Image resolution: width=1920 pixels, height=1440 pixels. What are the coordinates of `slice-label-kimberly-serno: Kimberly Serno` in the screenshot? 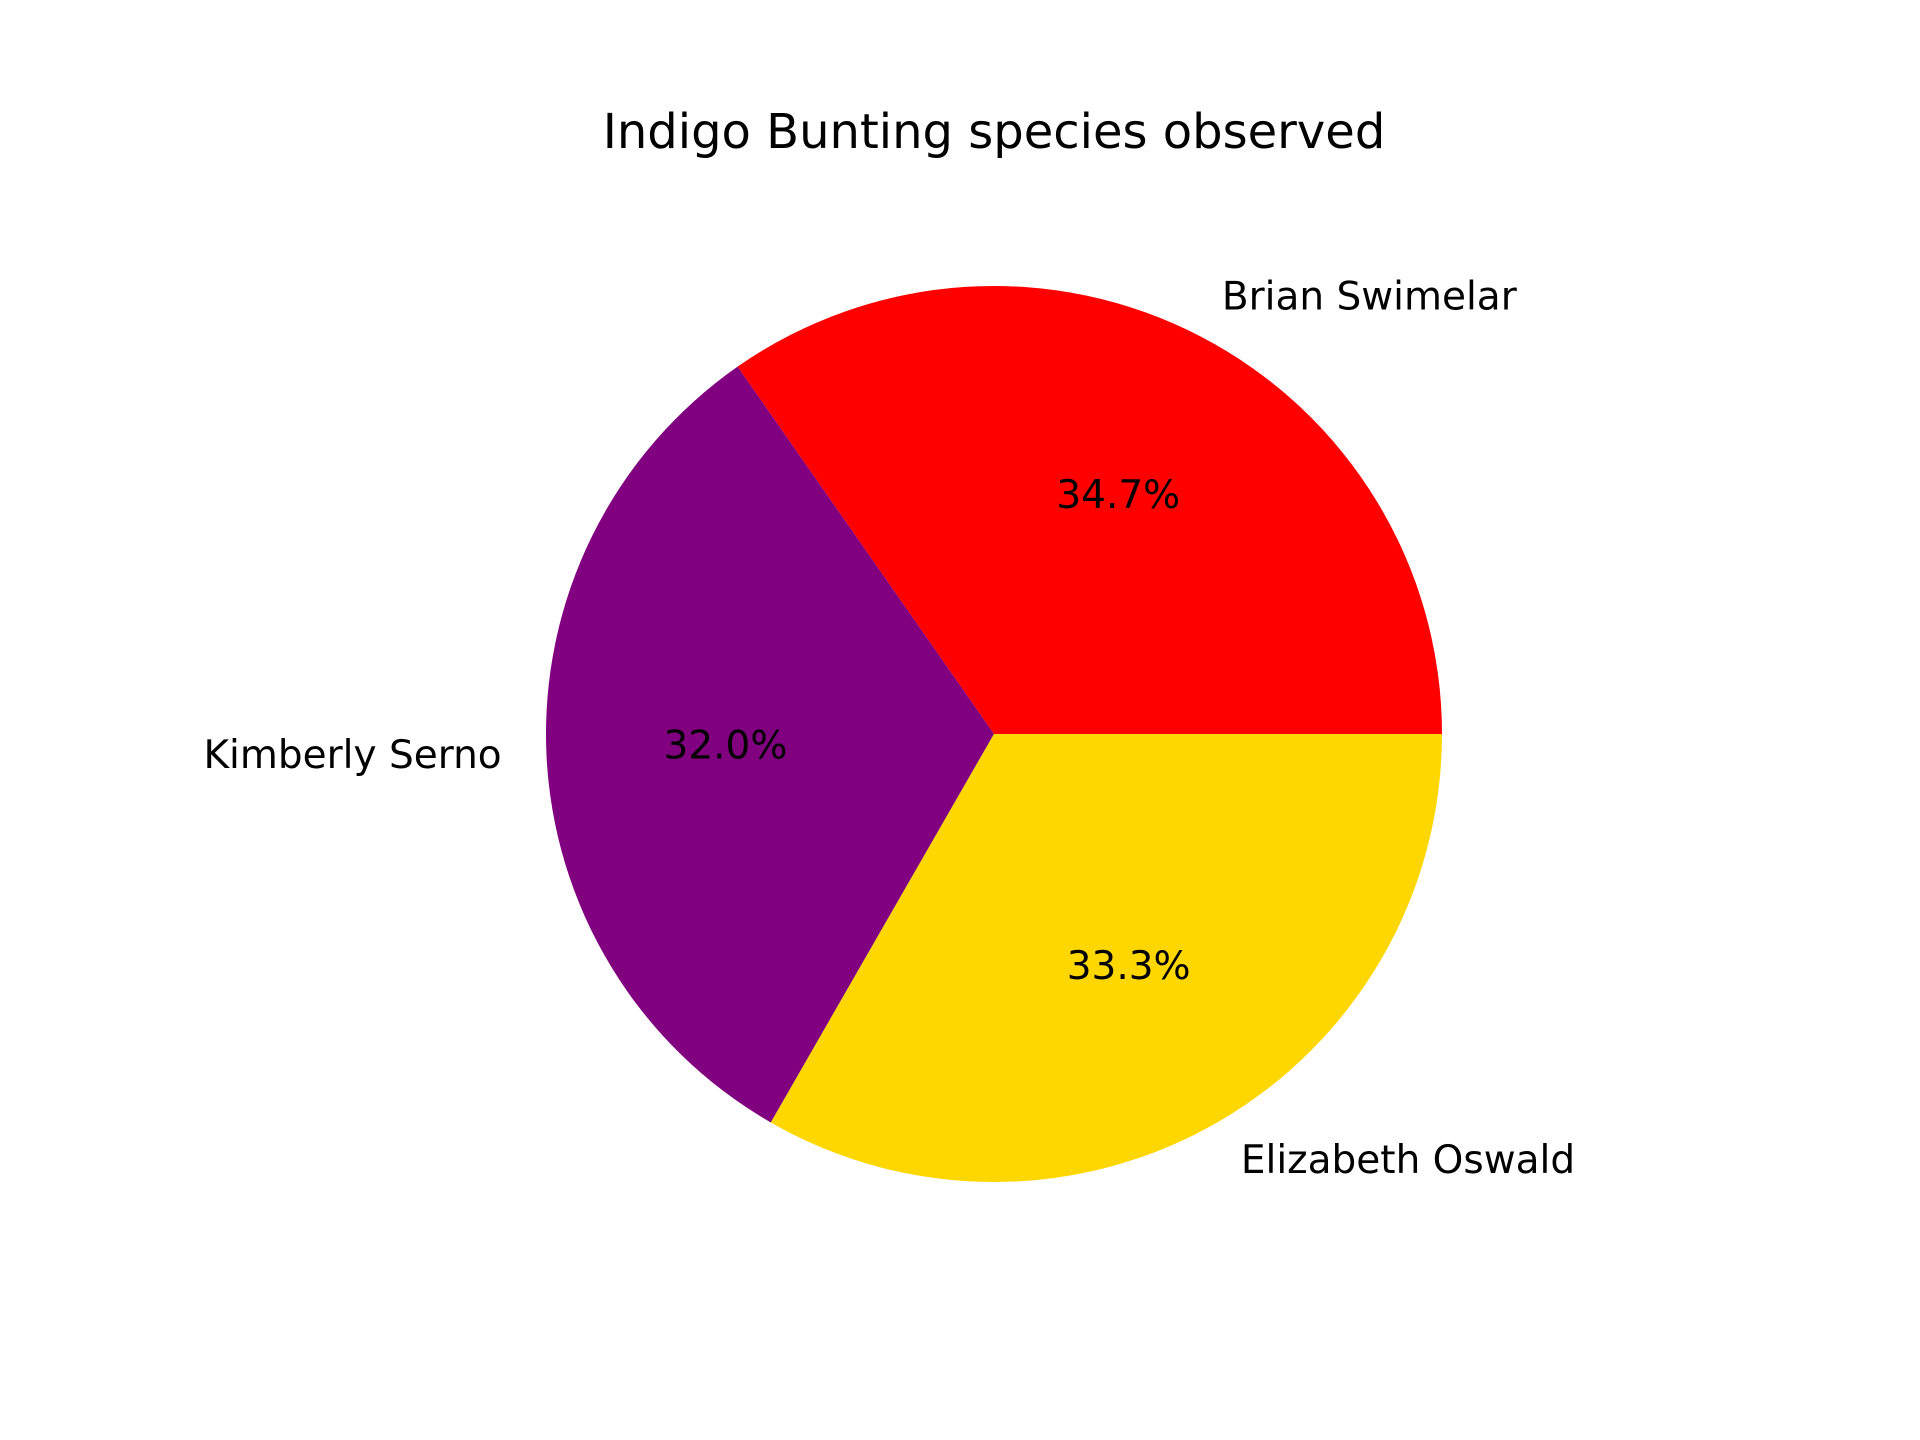 It's located at (352, 755).